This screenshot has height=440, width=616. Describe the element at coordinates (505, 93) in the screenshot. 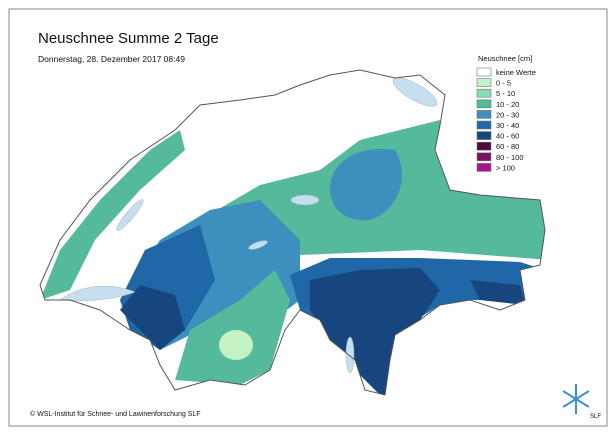

I see `legend-label: 5 - 10` at that location.